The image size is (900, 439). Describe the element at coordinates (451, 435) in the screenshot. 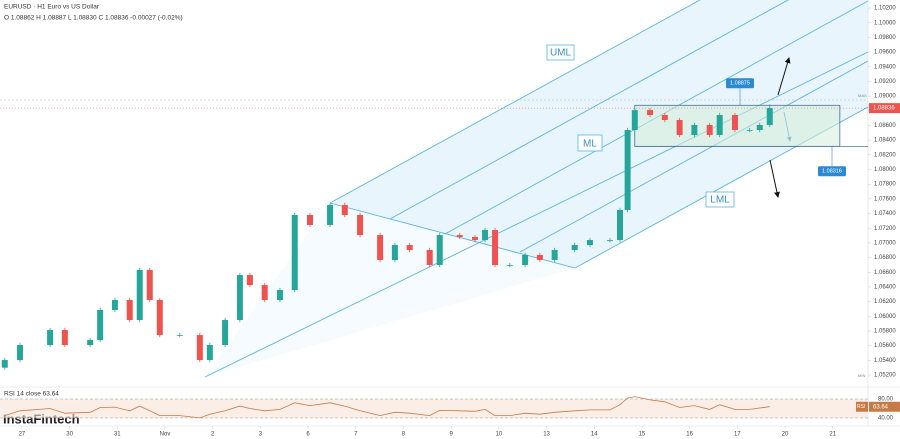

I see `x-tick-label: 9` at that location.